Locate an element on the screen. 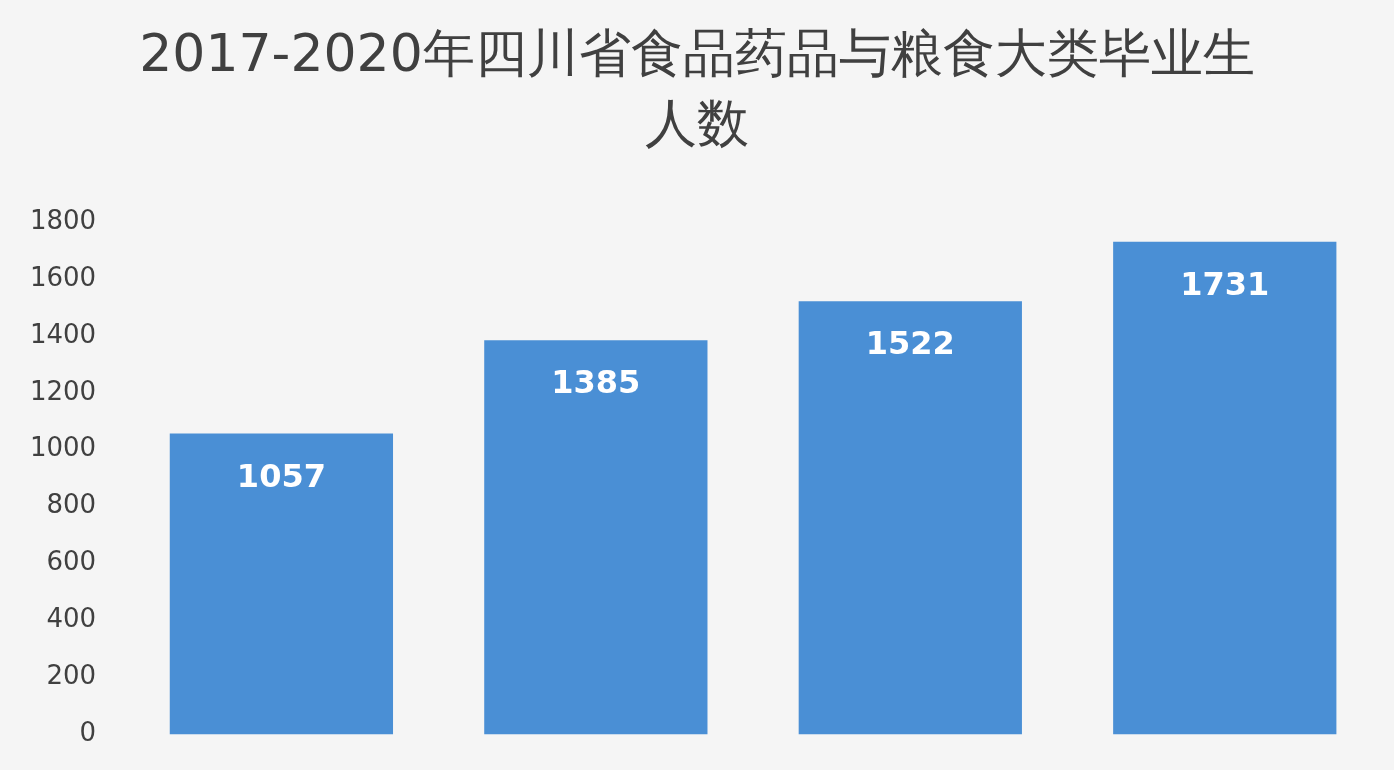  y-tick-label: 1400 is located at coordinates (63, 333).